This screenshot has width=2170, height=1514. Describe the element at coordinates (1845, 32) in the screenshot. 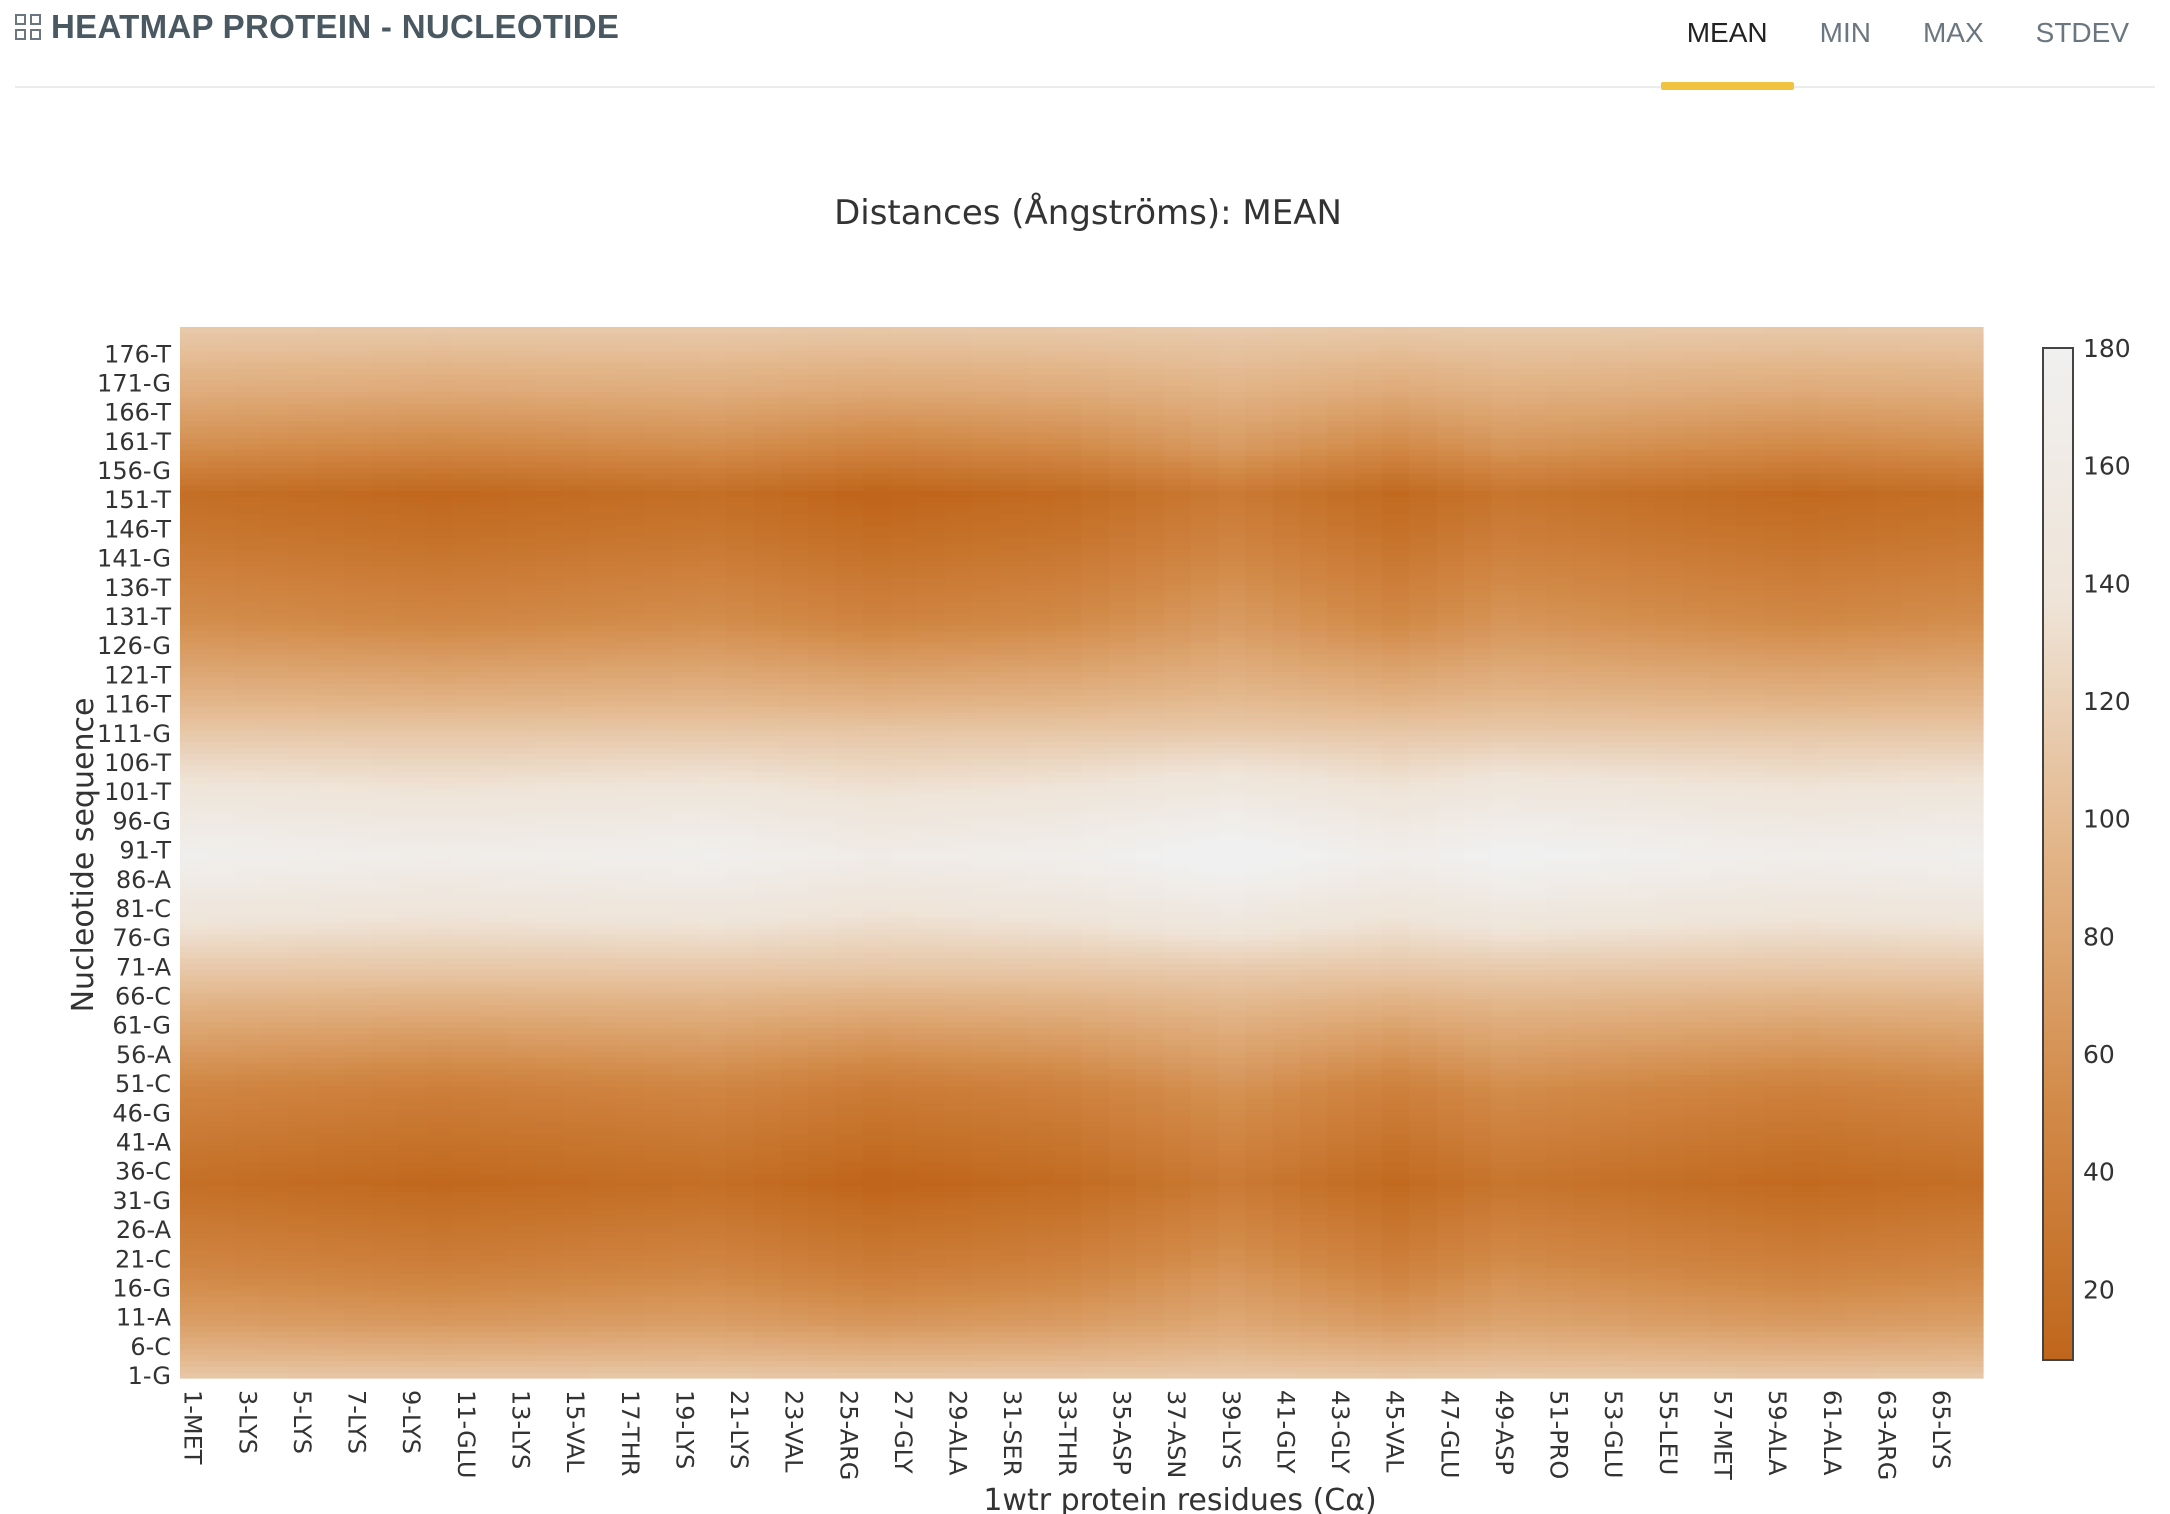

I see `tab-min: MIN` at that location.